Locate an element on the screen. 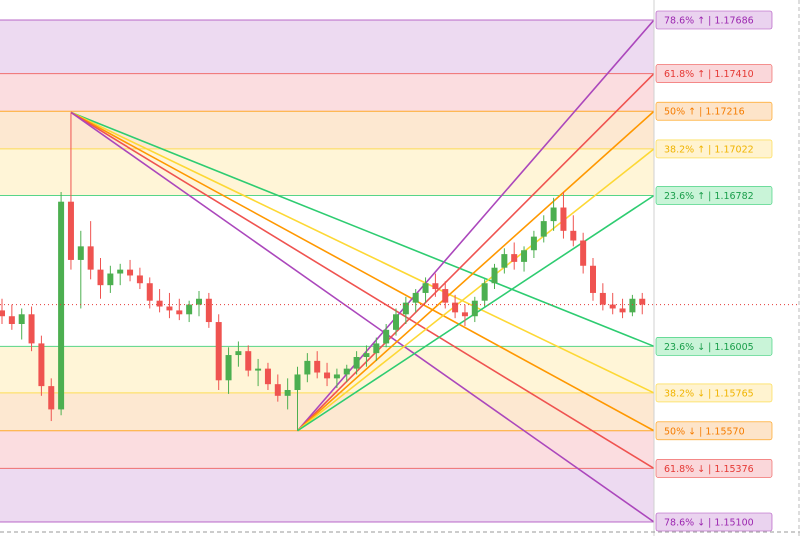 This screenshot has height=536, width=800. level-label: 38.2% ↓ | 1.15765 is located at coordinates (709, 393).